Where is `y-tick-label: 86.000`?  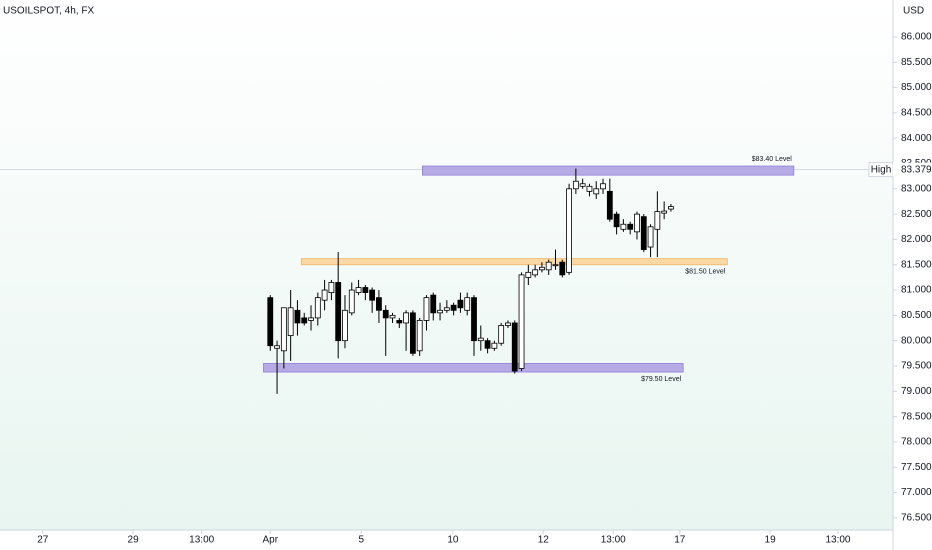
y-tick-label: 86.000 is located at coordinates (916, 37).